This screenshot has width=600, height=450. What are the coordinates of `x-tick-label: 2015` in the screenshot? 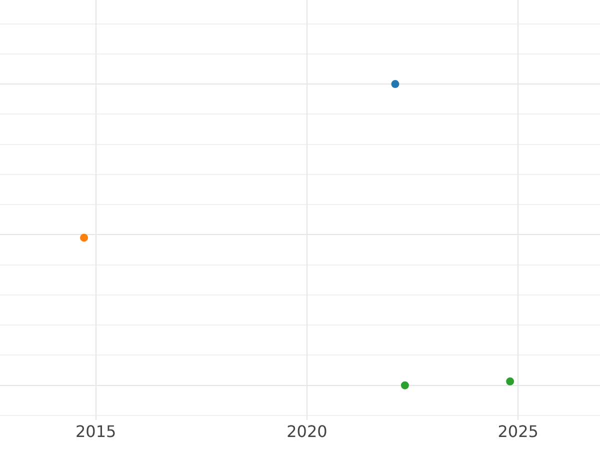 It's located at (95, 431).